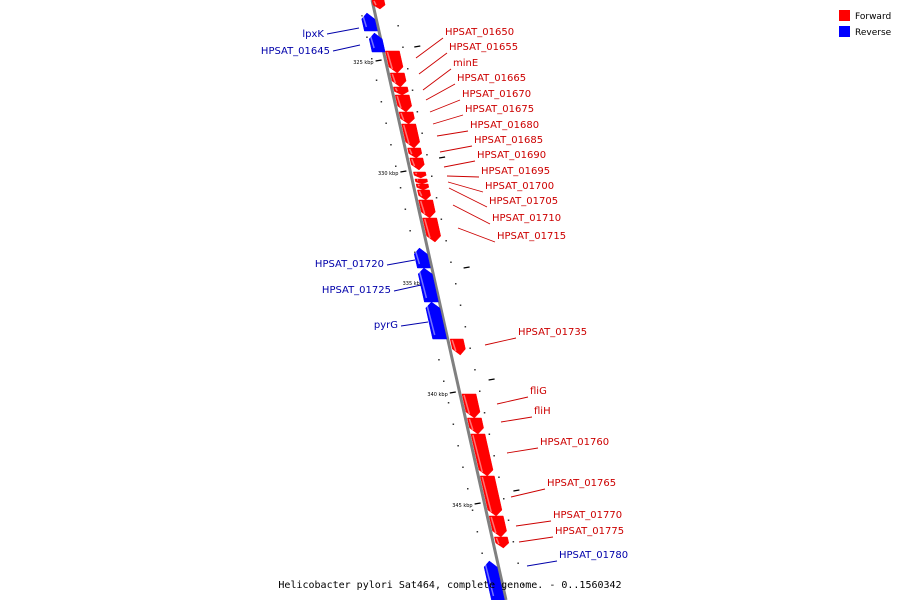 The height and width of the screenshot is (600, 900). What do you see at coordinates (452, 392) in the screenshot?
I see `major-tick` at bounding box center [452, 392].